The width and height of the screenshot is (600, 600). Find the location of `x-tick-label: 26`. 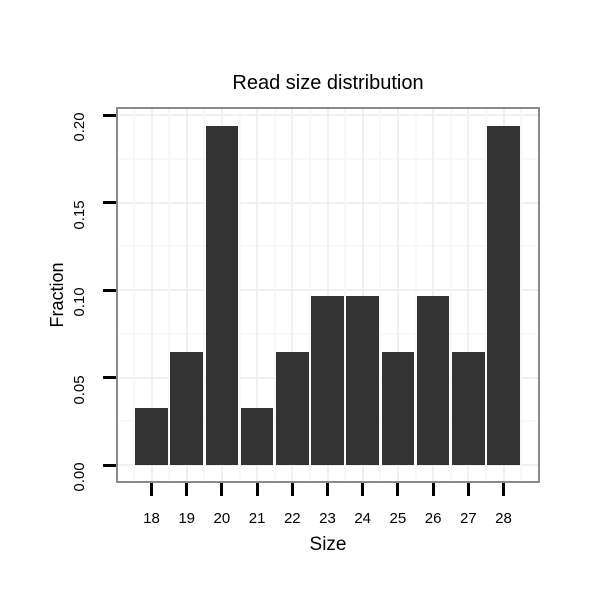

x-tick-label: 26 is located at coordinates (433, 518).